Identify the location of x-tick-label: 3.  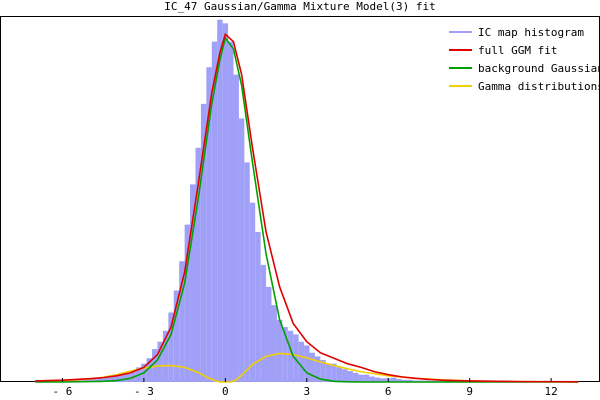
(306, 391).